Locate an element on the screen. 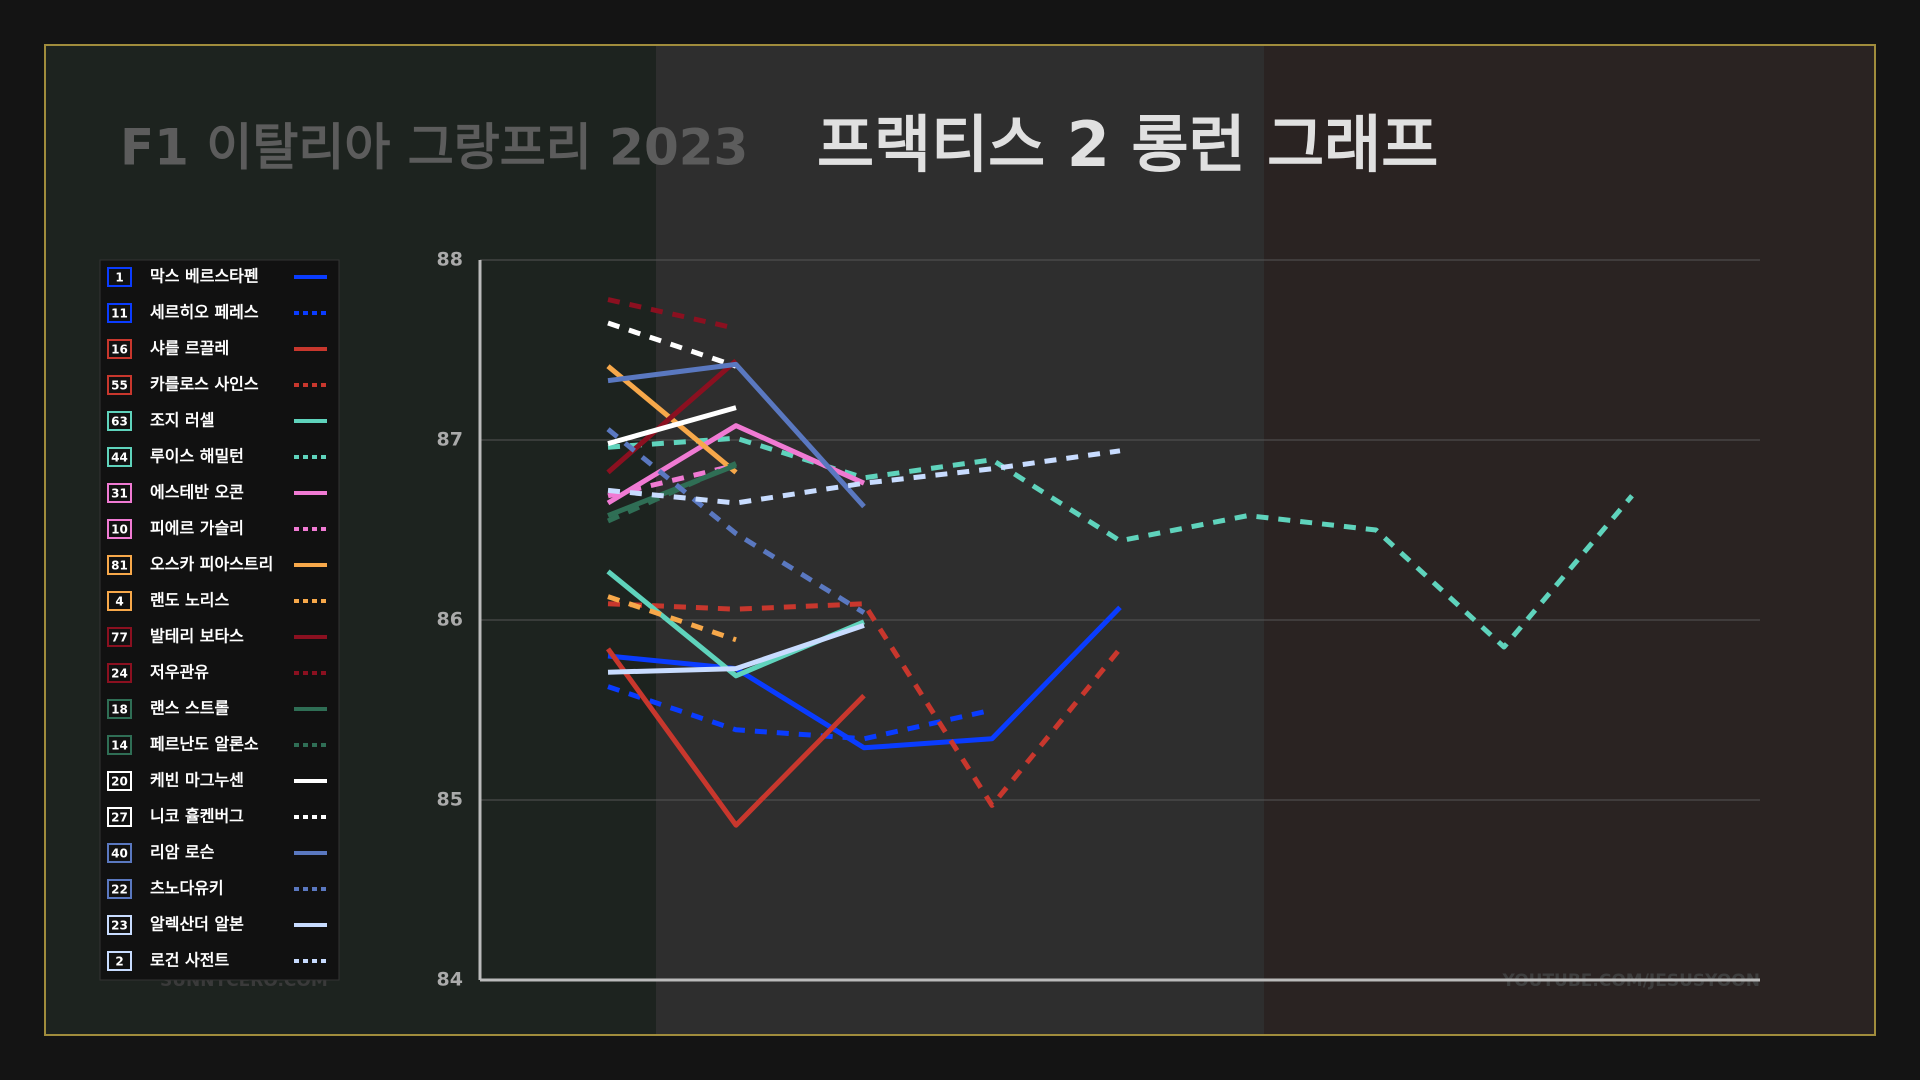  legend-number: 11 is located at coordinates (119, 314).